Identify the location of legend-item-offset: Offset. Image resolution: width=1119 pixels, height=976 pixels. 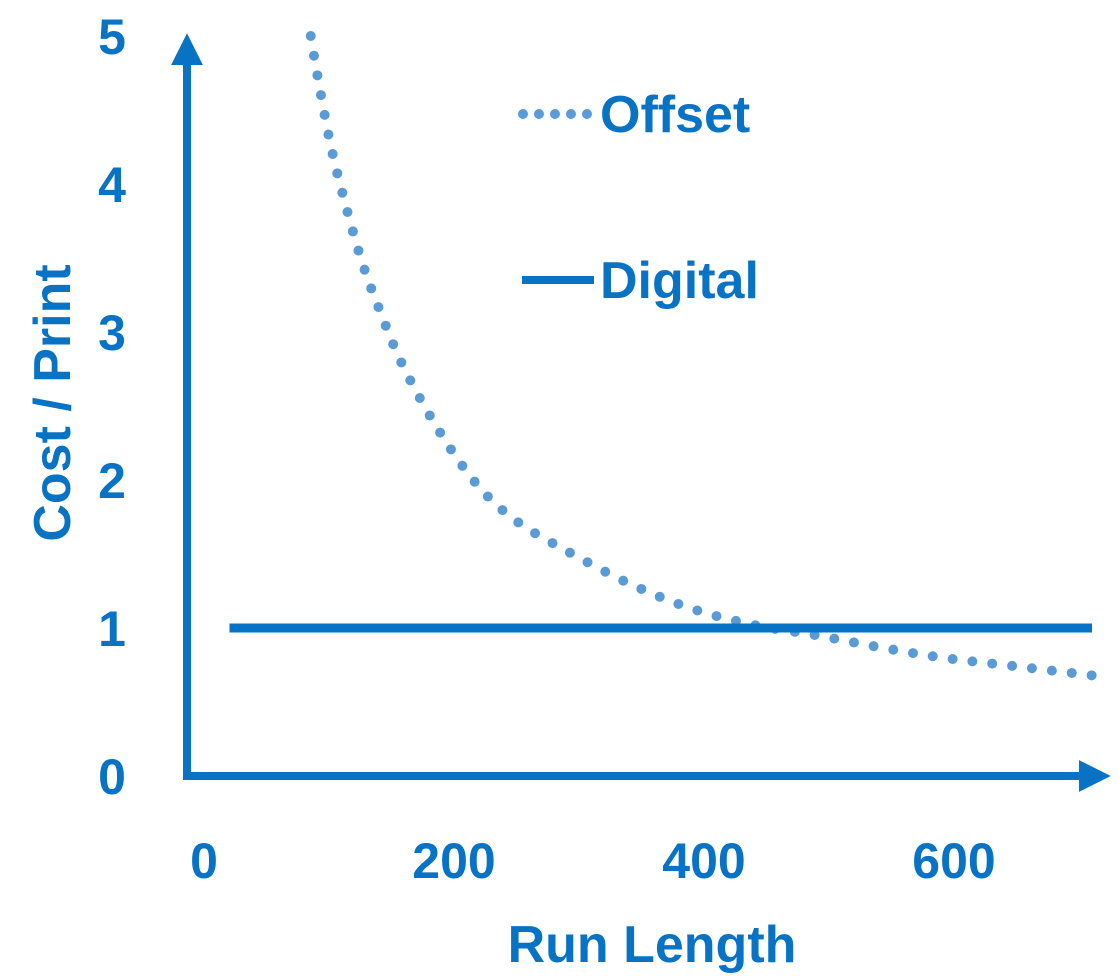
(634, 115).